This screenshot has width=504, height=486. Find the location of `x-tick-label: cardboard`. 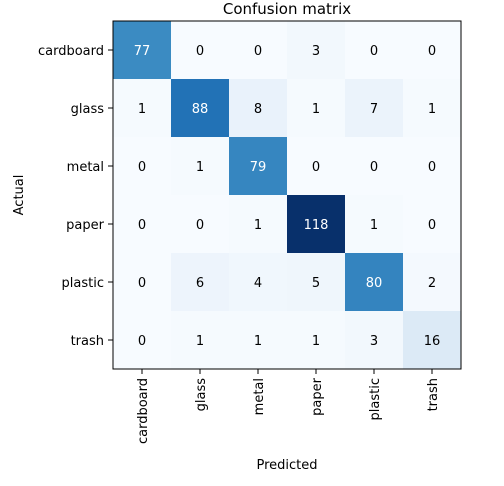

x-tick-label: cardboard is located at coordinates (143, 411).